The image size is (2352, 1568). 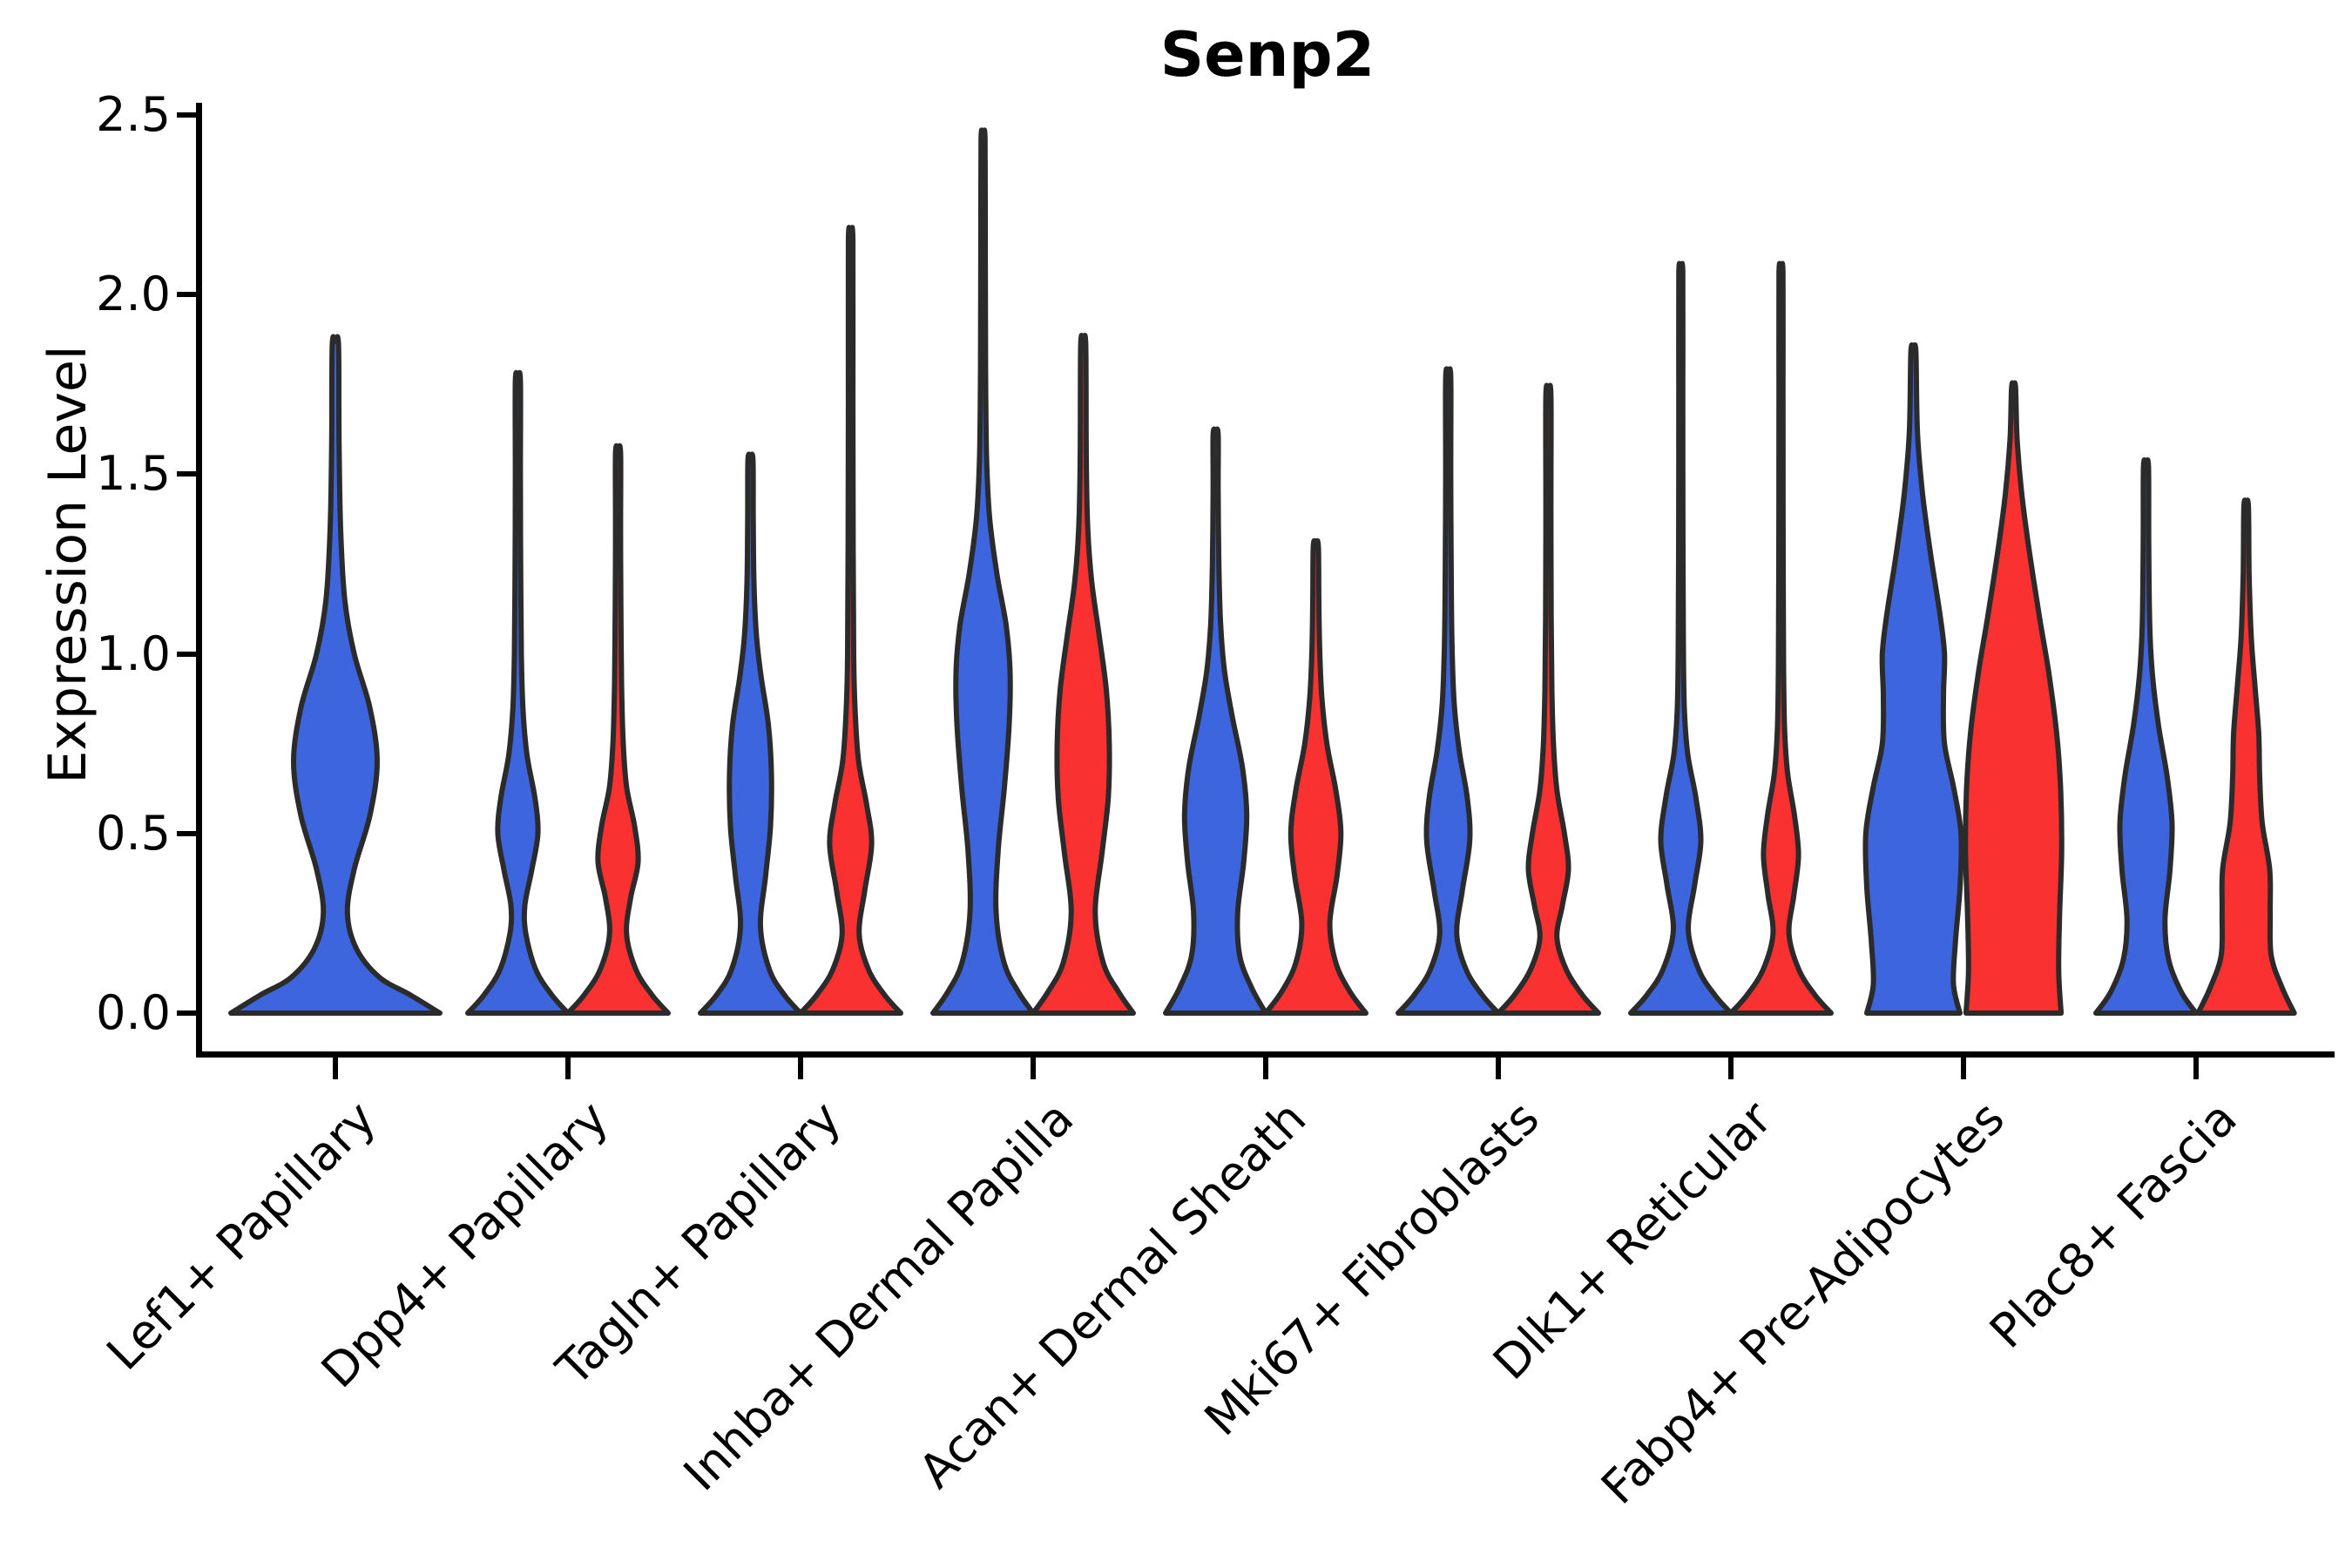 What do you see at coordinates (134, 834) in the screenshot?
I see `y-tick-label: 0.5` at bounding box center [134, 834].